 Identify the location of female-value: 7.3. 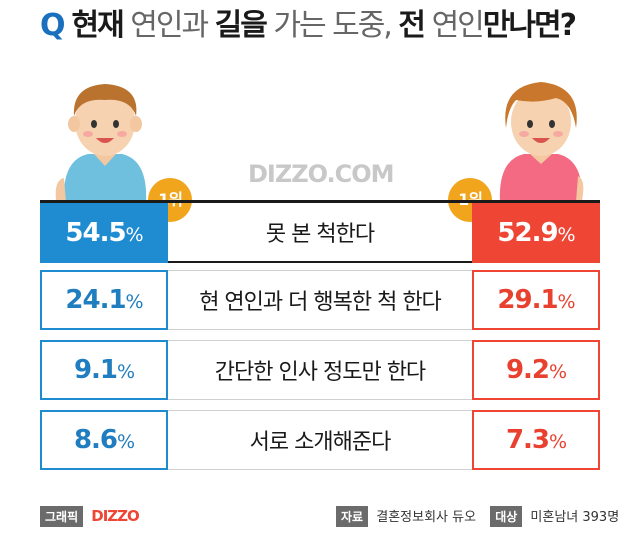
(527, 440).